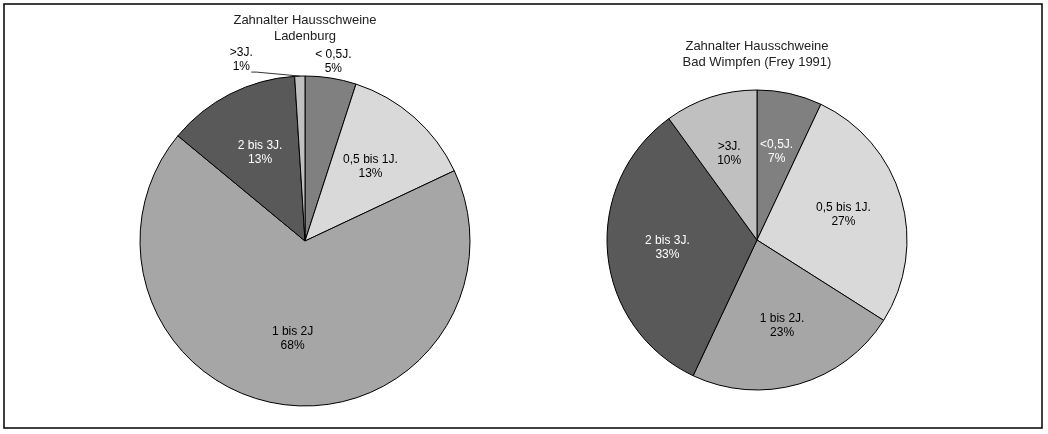 This screenshot has height=434, width=1048. What do you see at coordinates (333, 68) in the screenshot?
I see `data-label: 5%` at bounding box center [333, 68].